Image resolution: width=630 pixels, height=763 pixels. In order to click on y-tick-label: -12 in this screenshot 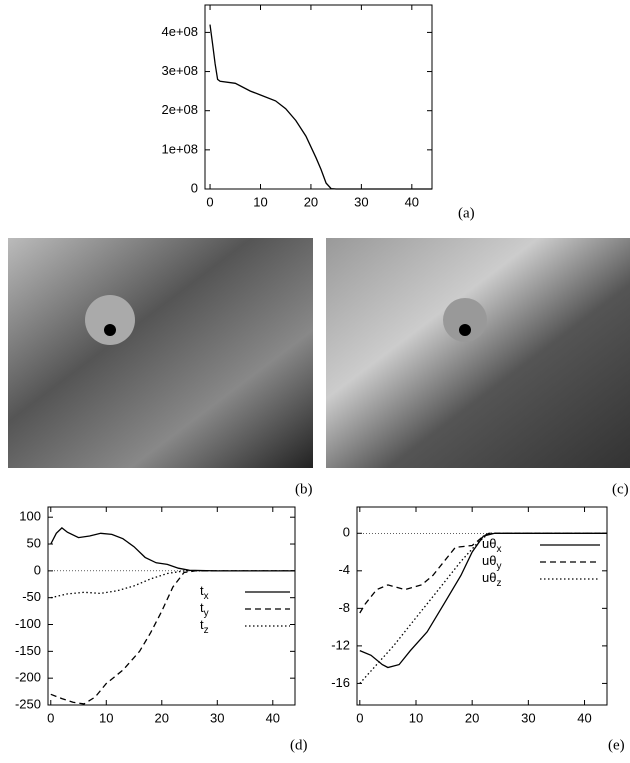, I will do `click(340, 644)`.